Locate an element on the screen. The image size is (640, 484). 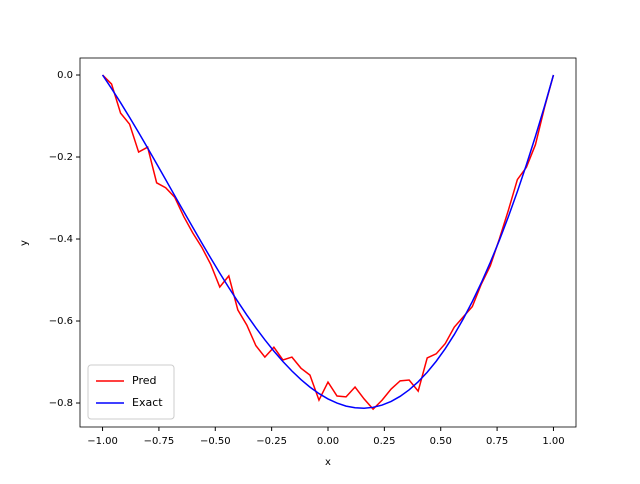
x-tick-label: −1.00 is located at coordinates (102, 441).